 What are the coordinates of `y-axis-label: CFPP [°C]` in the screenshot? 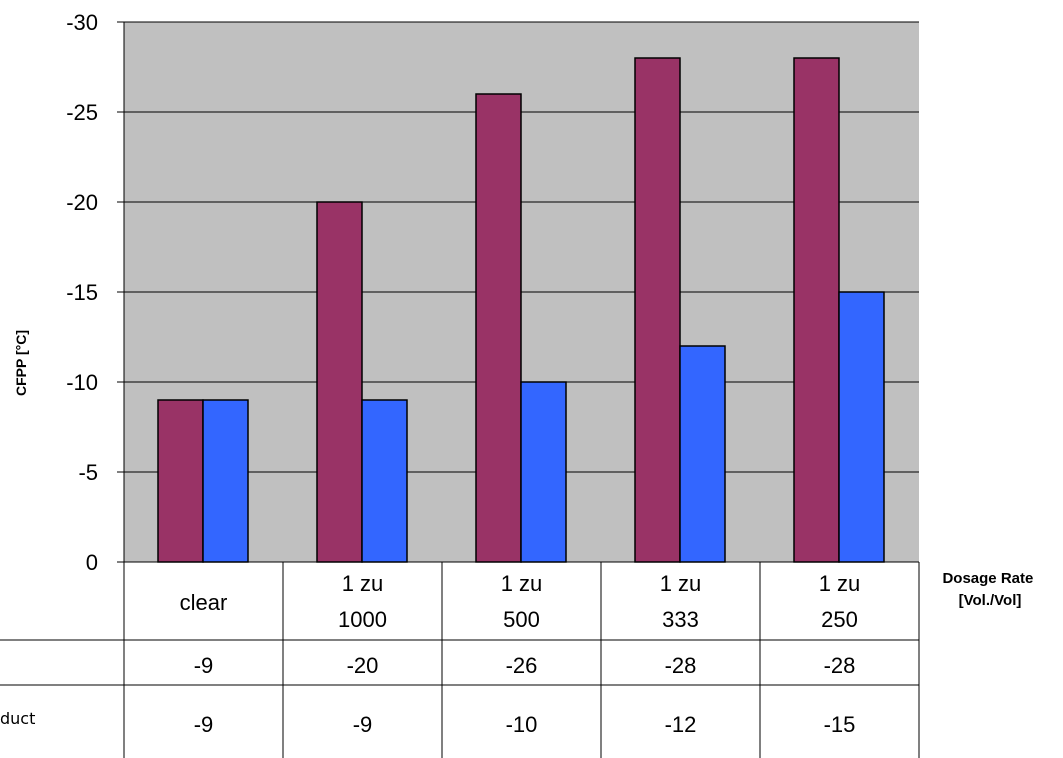 It's located at (21, 363).